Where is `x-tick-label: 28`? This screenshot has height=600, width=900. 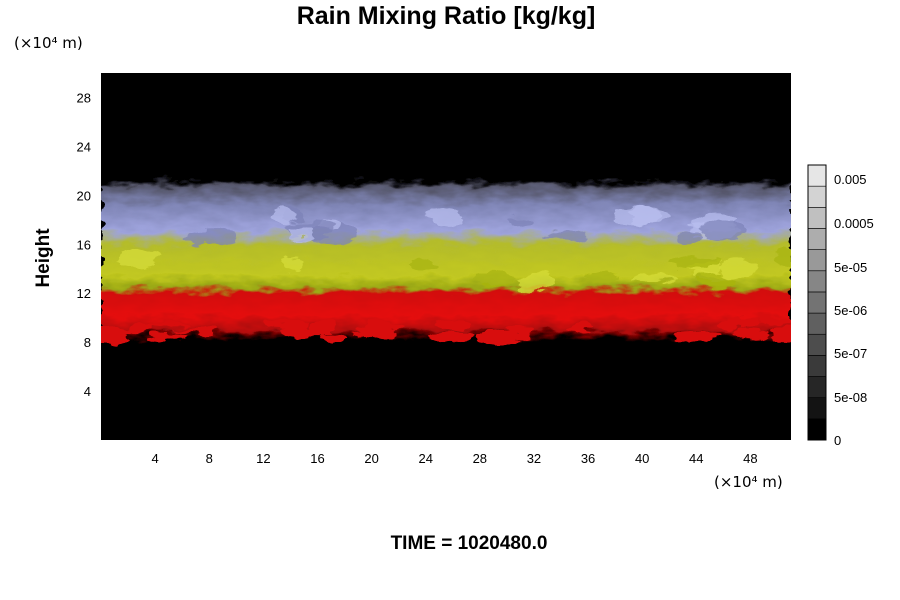 x-tick-label: 28 is located at coordinates (480, 458).